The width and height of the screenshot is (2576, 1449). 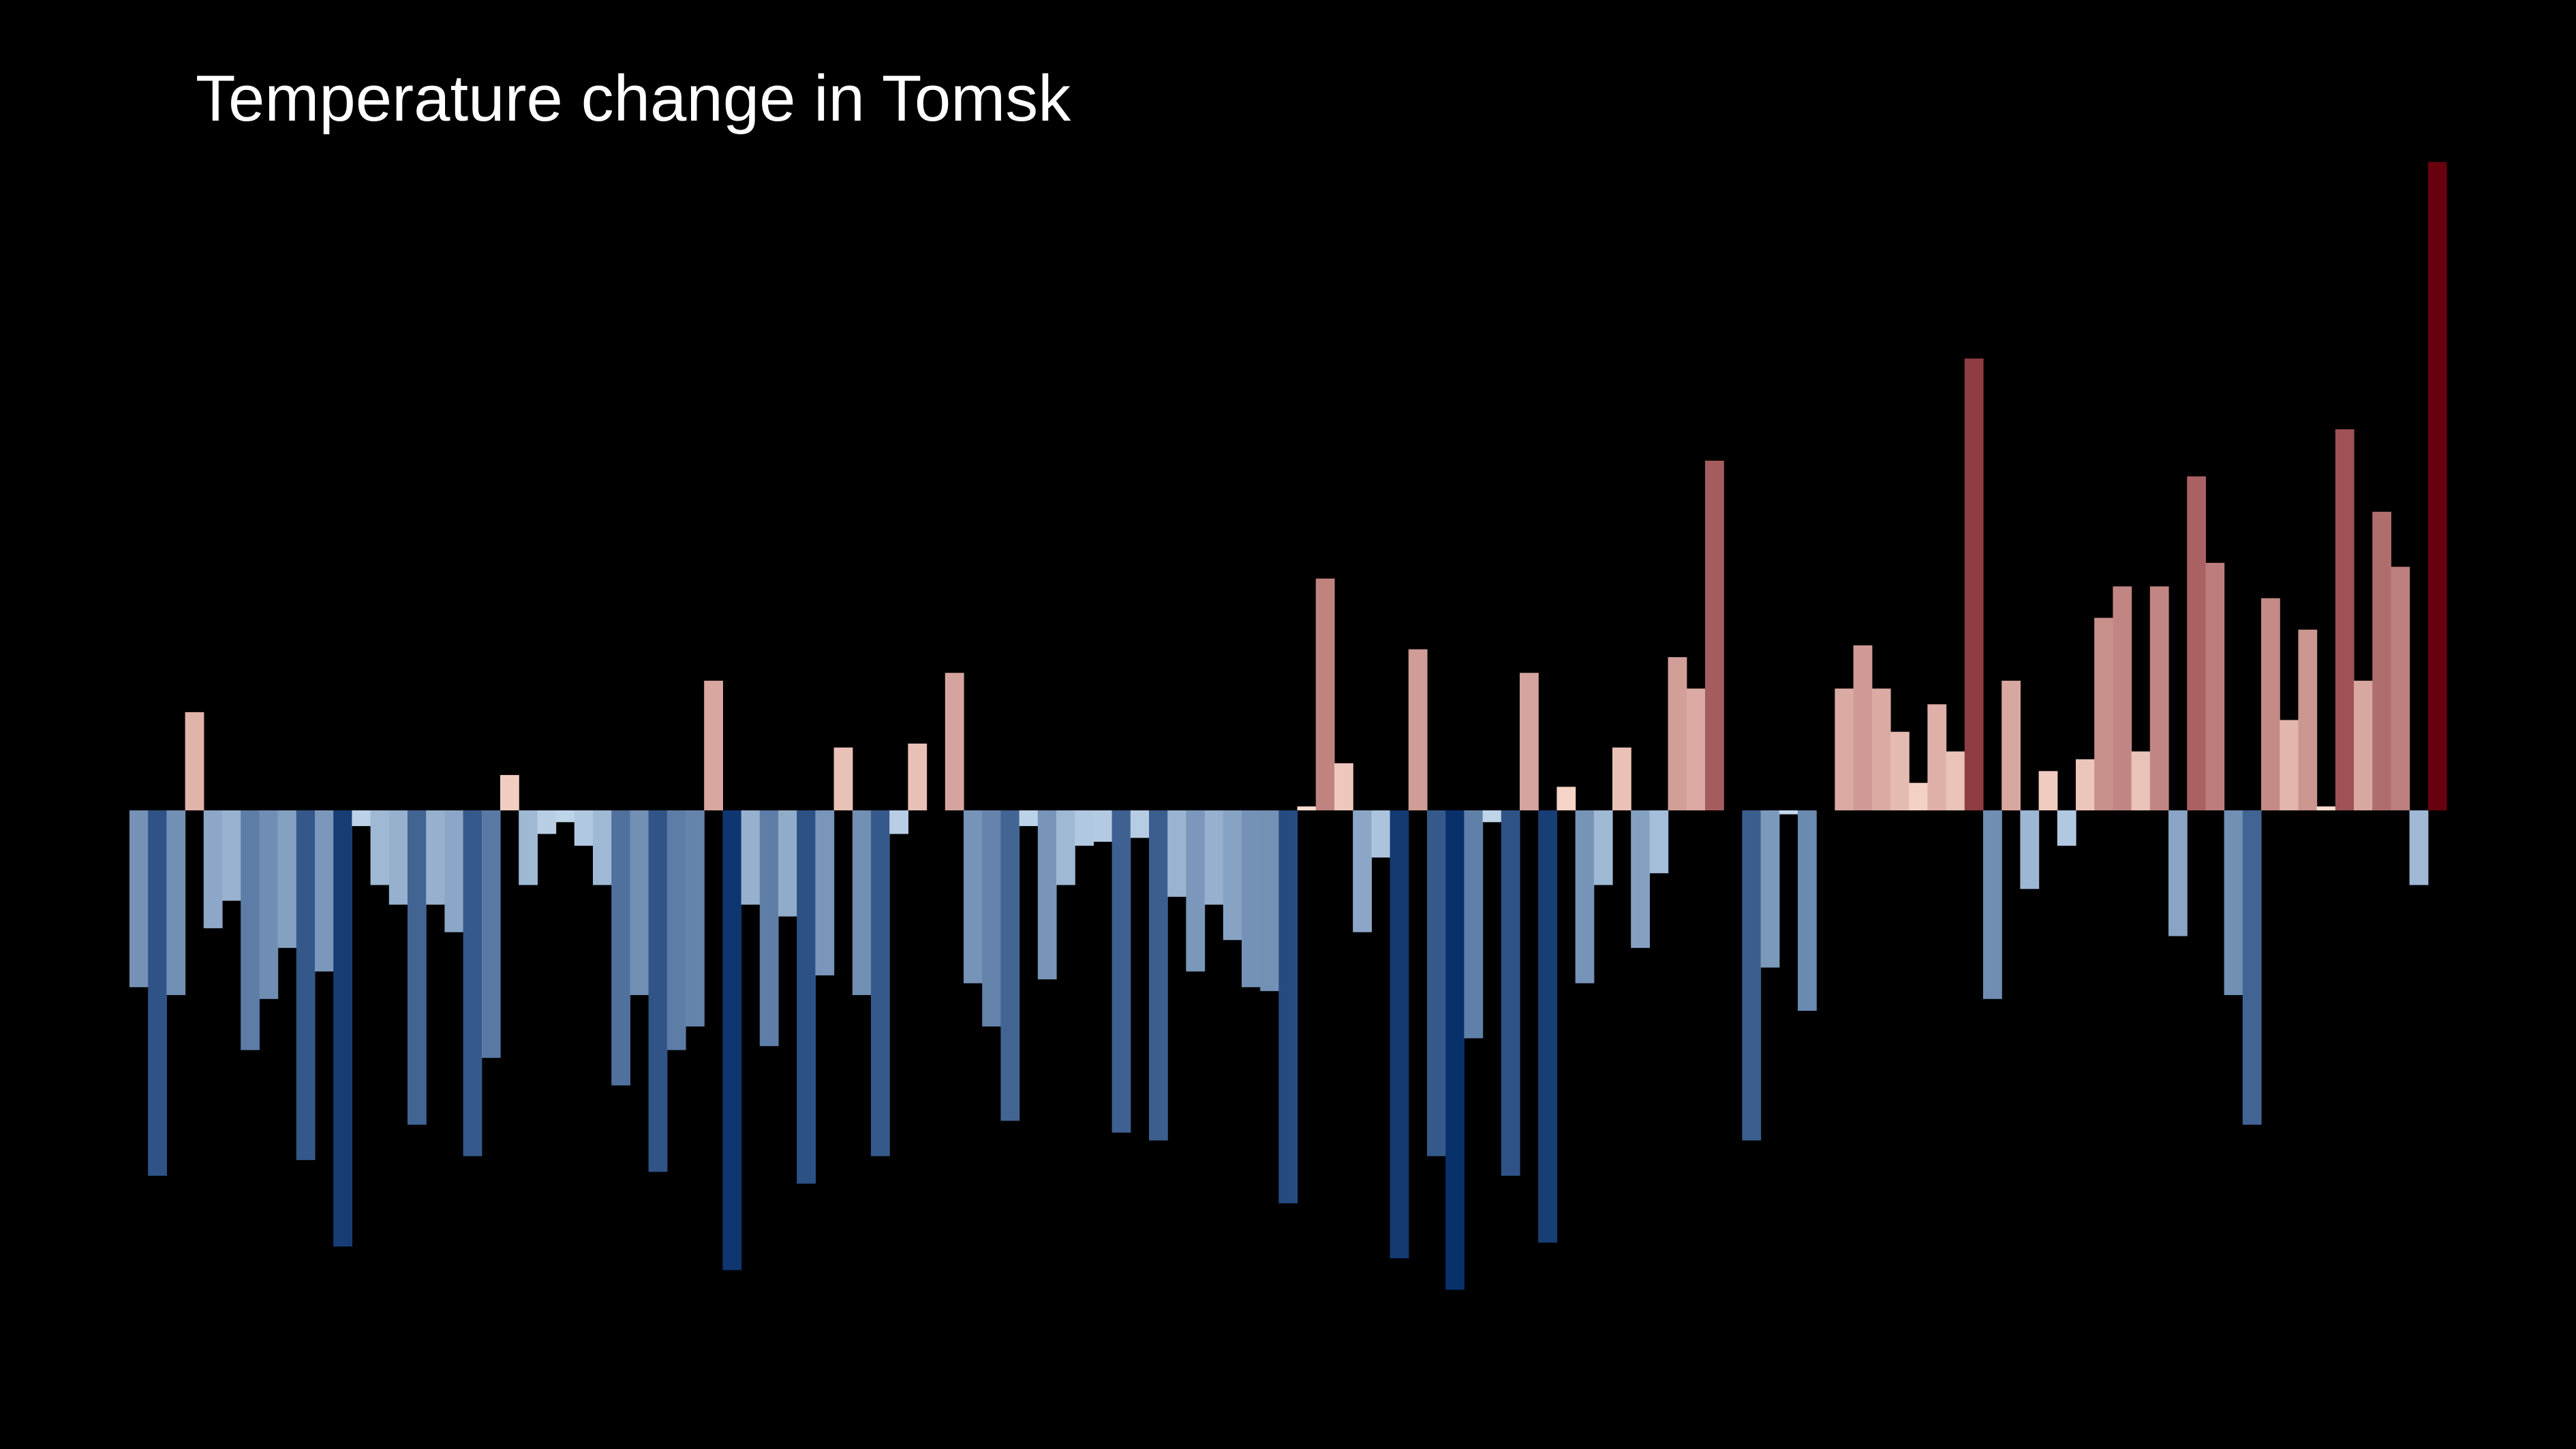 What do you see at coordinates (633, 99) in the screenshot?
I see `chart-title: Temperature change in Tomsk` at bounding box center [633, 99].